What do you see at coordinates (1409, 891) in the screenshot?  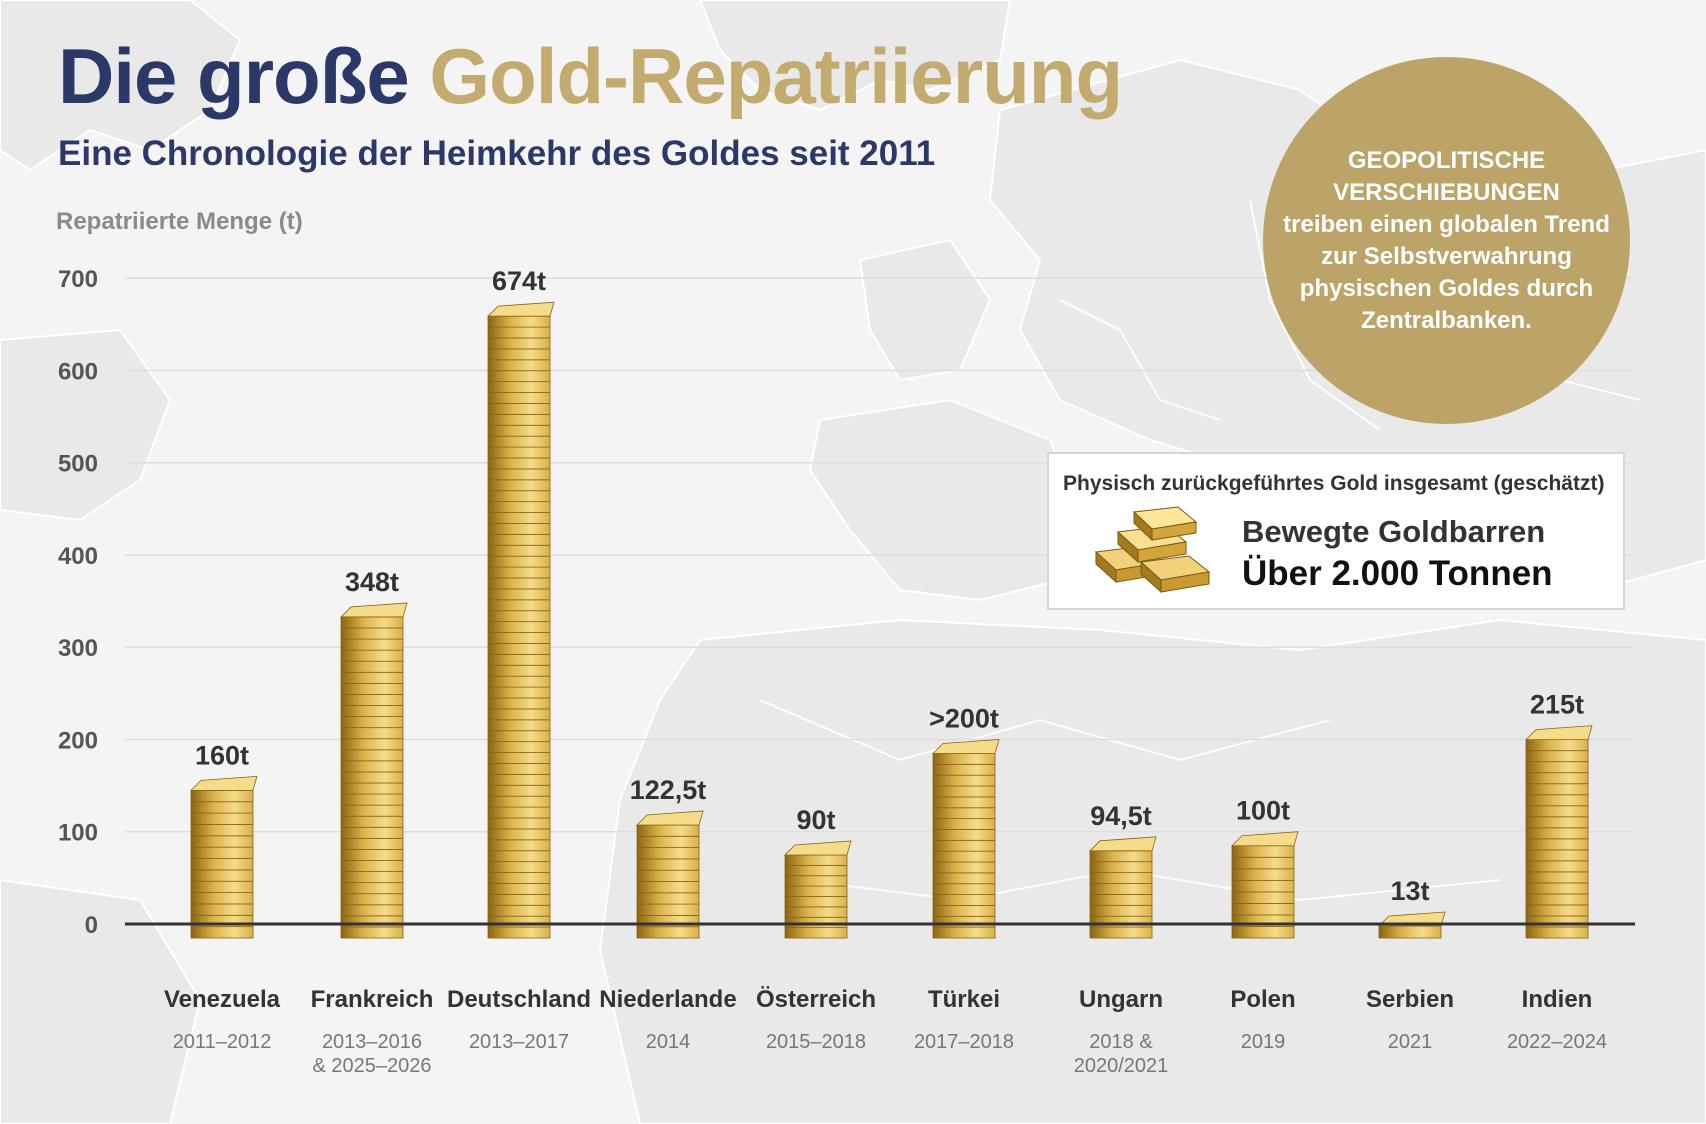 I see `value-label: 13t` at bounding box center [1409, 891].